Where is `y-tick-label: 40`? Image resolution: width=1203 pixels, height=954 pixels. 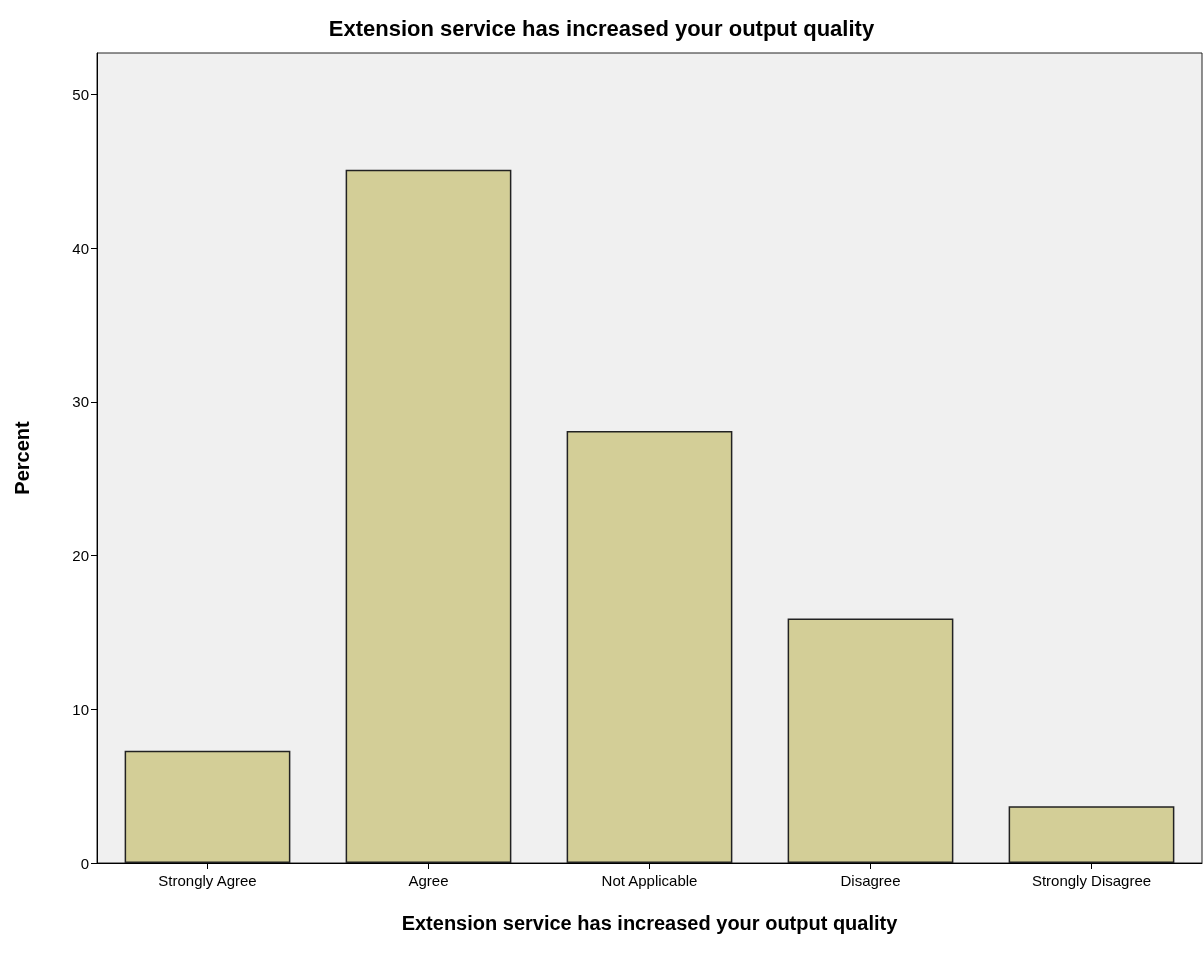
y-tick-label: 40 is located at coordinates (80, 248).